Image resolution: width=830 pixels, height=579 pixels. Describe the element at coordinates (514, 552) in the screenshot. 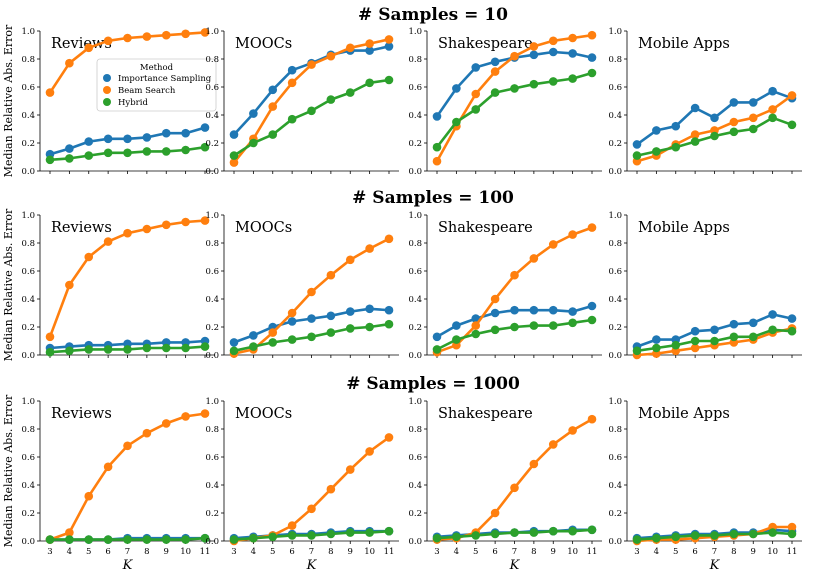

I see `x-tick-label: 7` at that location.